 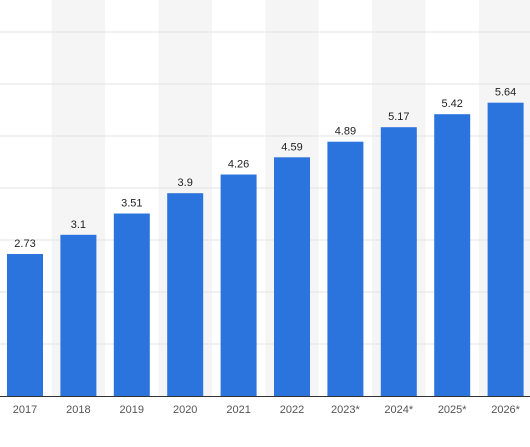 What do you see at coordinates (505, 410) in the screenshot?
I see `x-tick-label: 2026*` at bounding box center [505, 410].